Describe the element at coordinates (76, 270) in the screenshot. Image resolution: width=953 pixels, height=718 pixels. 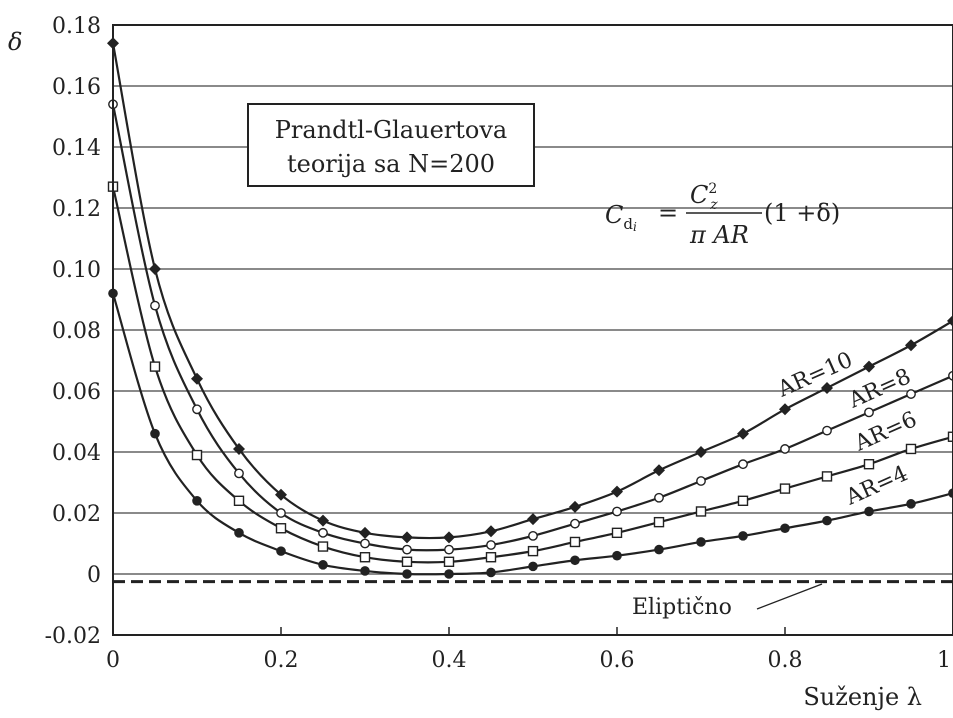
I see `y-tick-label: 0.10` at that location.